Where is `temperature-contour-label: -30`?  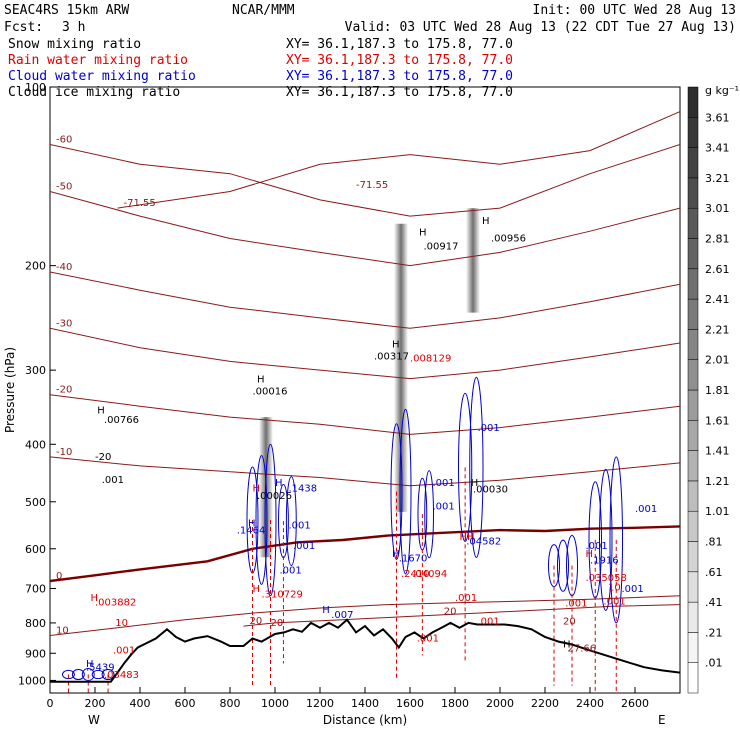
temperature-contour-label: -30 is located at coordinates (64, 323).